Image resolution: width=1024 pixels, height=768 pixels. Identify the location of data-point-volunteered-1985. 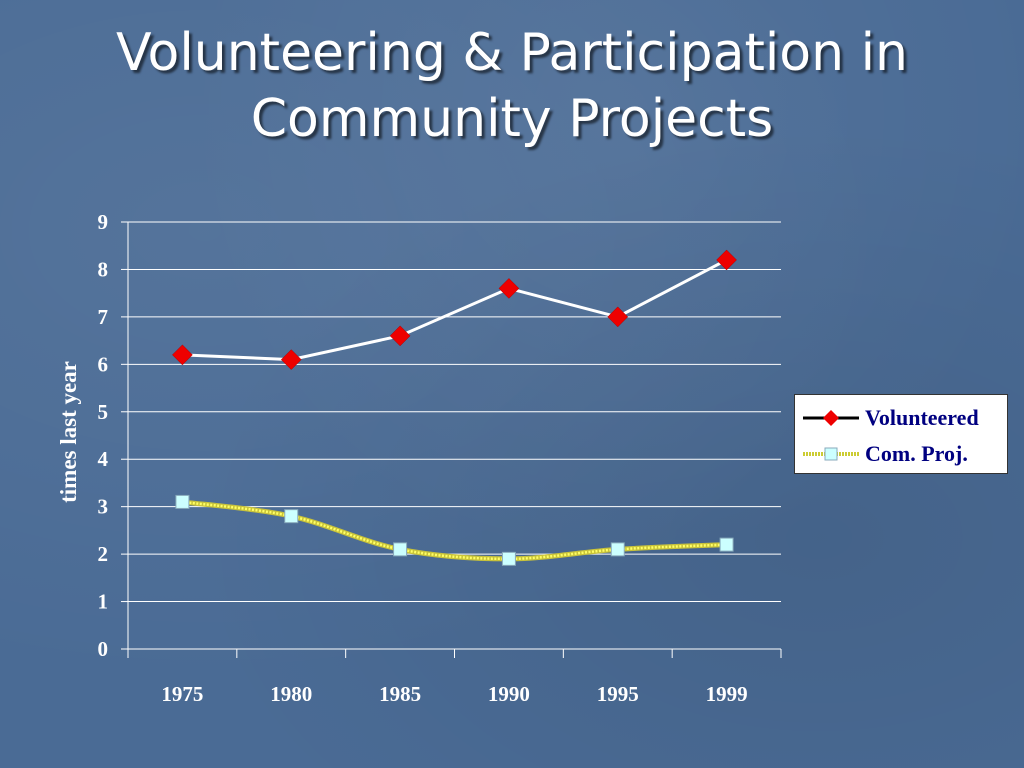
(400, 336).